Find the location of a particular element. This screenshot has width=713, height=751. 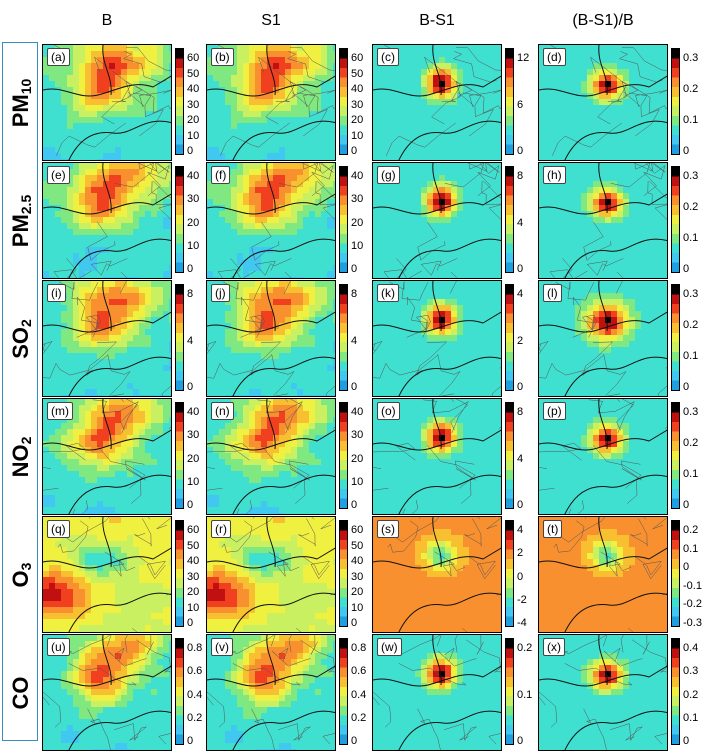

panel-label: (a) is located at coordinates (58, 57).